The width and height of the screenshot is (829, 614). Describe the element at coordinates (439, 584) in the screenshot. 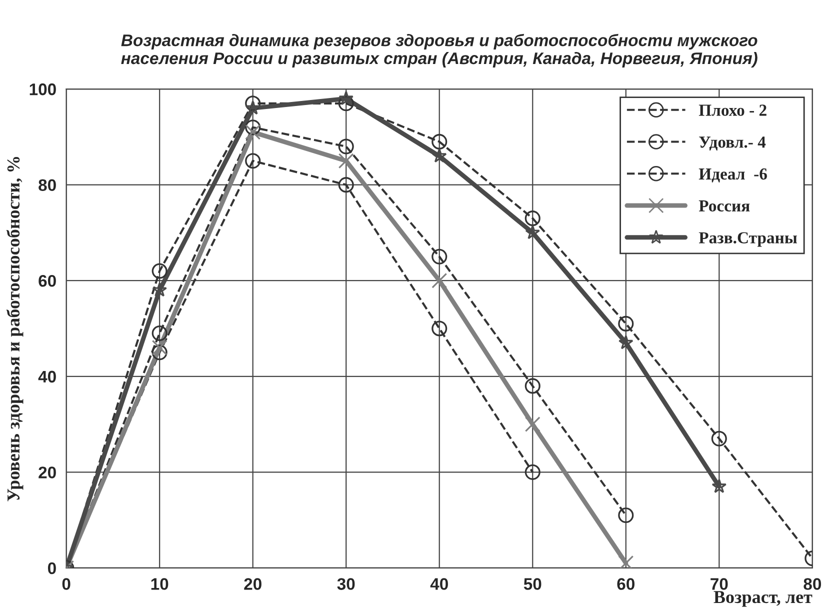

I see `x-tick-label: 40` at that location.